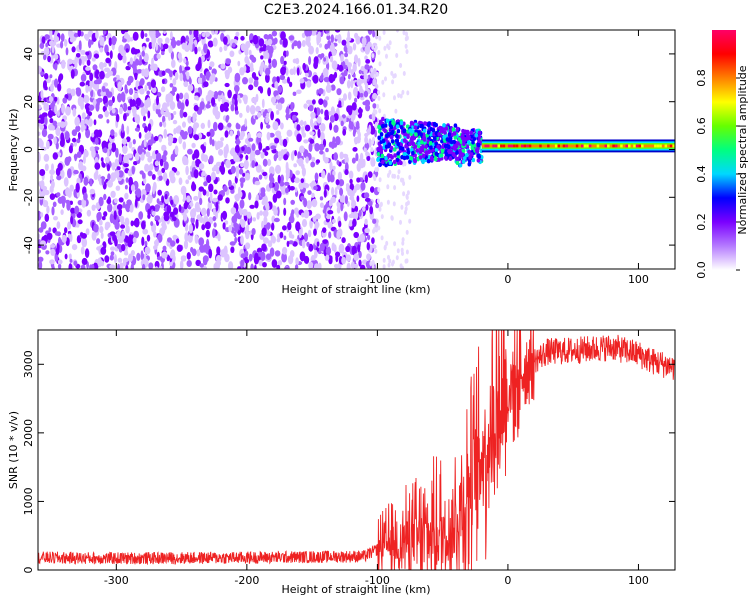 This screenshot has height=600, width=750. What do you see at coordinates (28, 245) in the screenshot?
I see `y-tick-label: -40` at bounding box center [28, 245].